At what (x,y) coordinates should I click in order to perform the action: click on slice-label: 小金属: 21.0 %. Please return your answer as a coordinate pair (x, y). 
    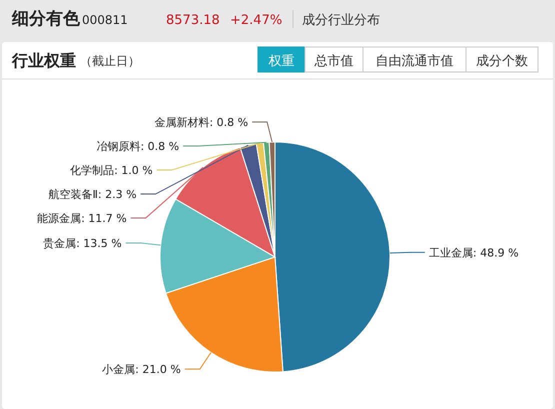
    Looking at the image, I should click on (141, 369).